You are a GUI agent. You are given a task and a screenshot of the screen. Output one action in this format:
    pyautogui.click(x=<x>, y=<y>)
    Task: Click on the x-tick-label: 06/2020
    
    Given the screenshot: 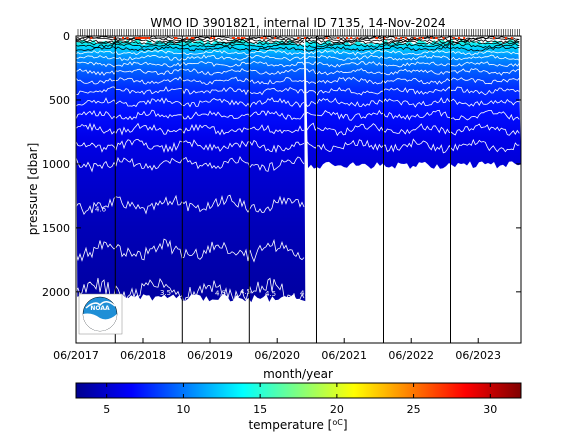 What is the action you would take?
    pyautogui.click(x=277, y=355)
    